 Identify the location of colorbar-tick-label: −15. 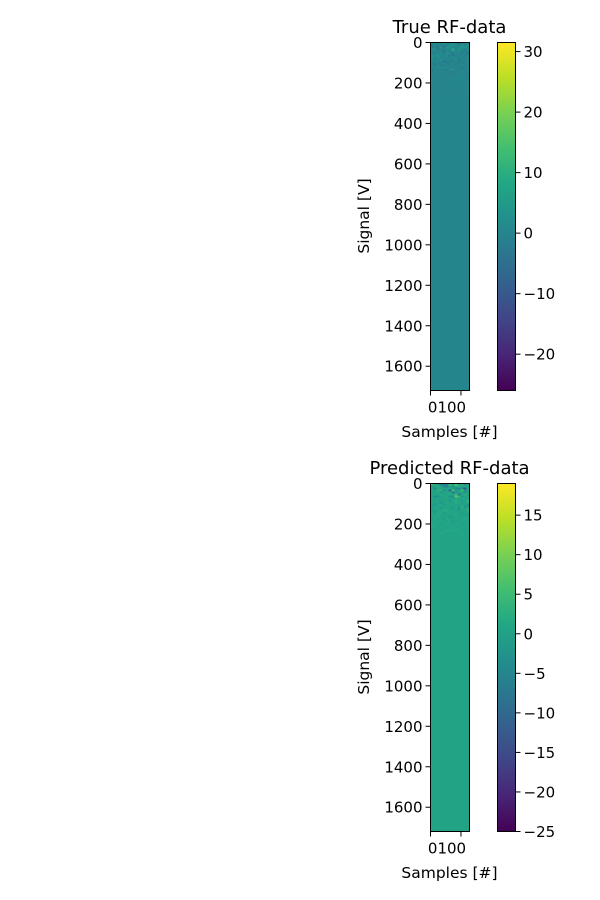
(540, 753).